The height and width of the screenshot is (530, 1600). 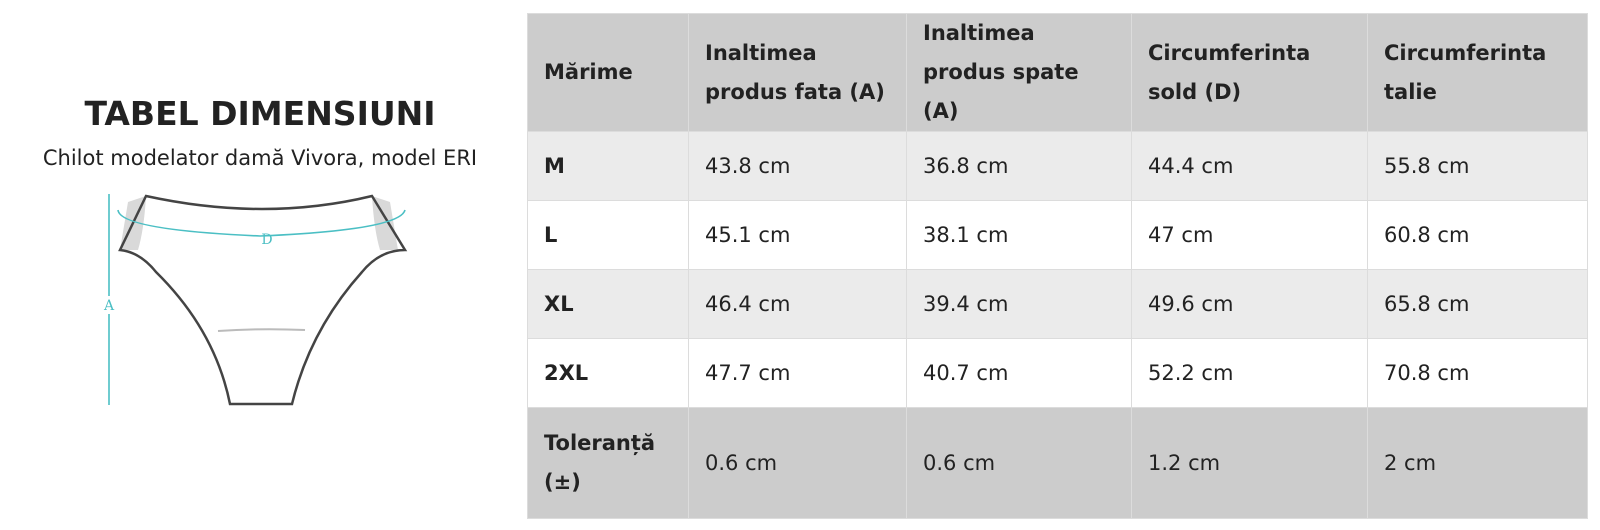 I want to click on column-header-text: Circumferinta talie, so click(x=1465, y=72).